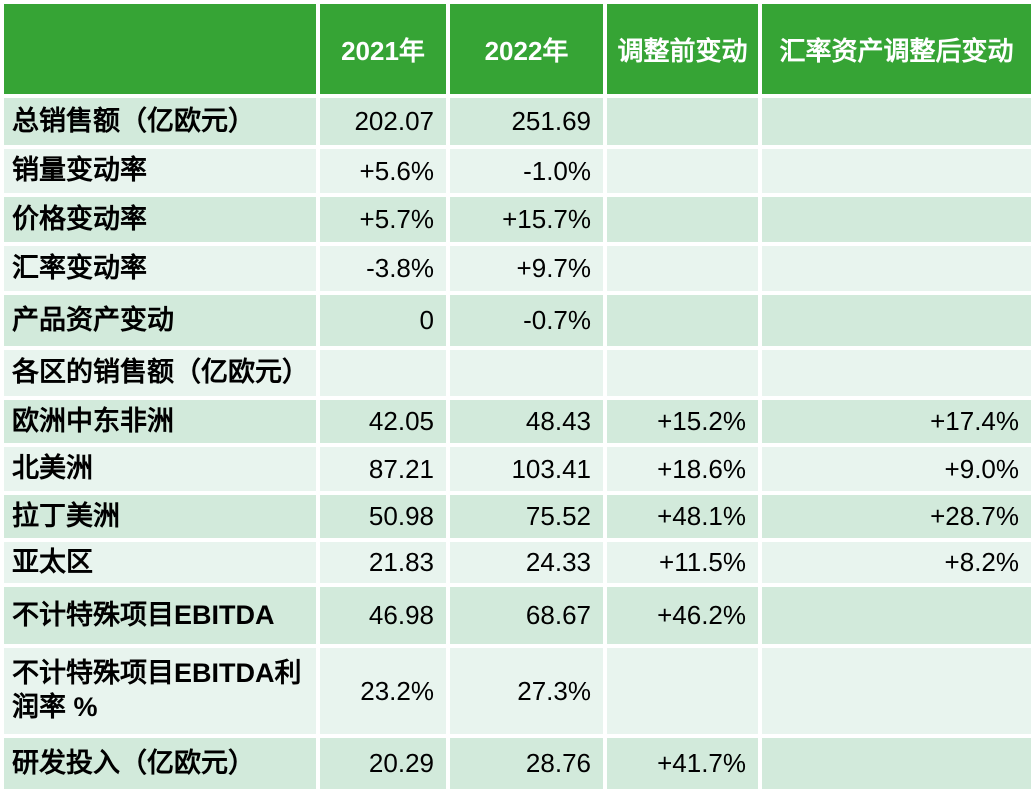 This screenshot has width=1035, height=796. I want to click on cell-2022: +15.7%, so click(526, 219).